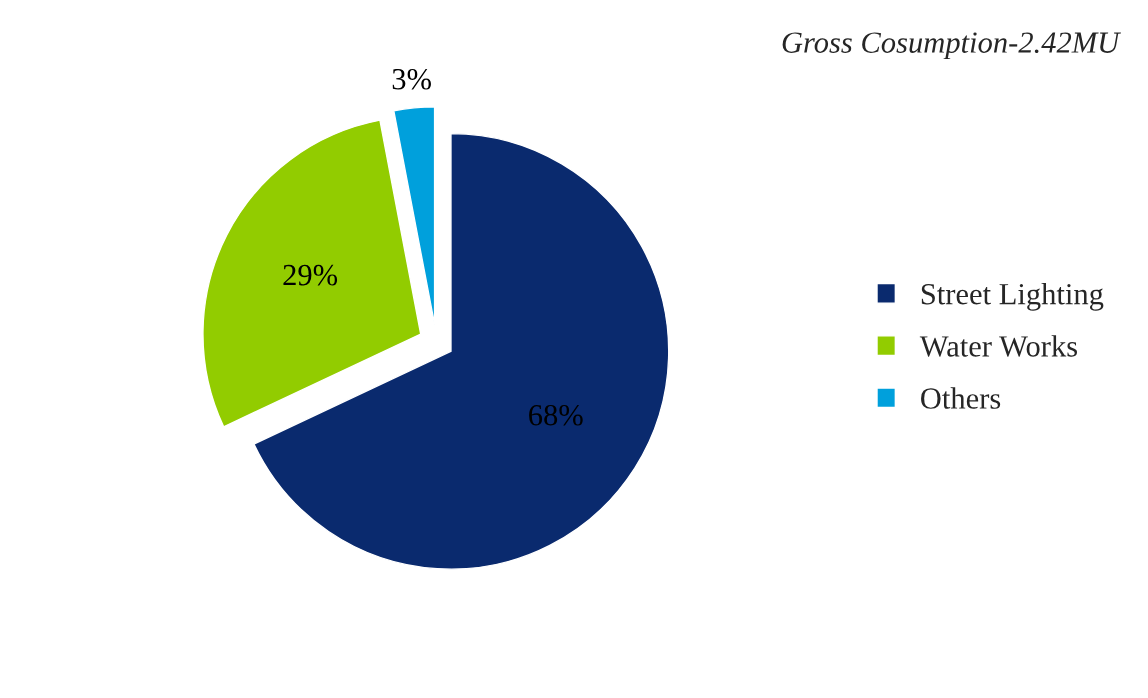 The width and height of the screenshot is (1148, 698). Describe the element at coordinates (411, 79) in the screenshot. I see `data-label: 3%` at that location.